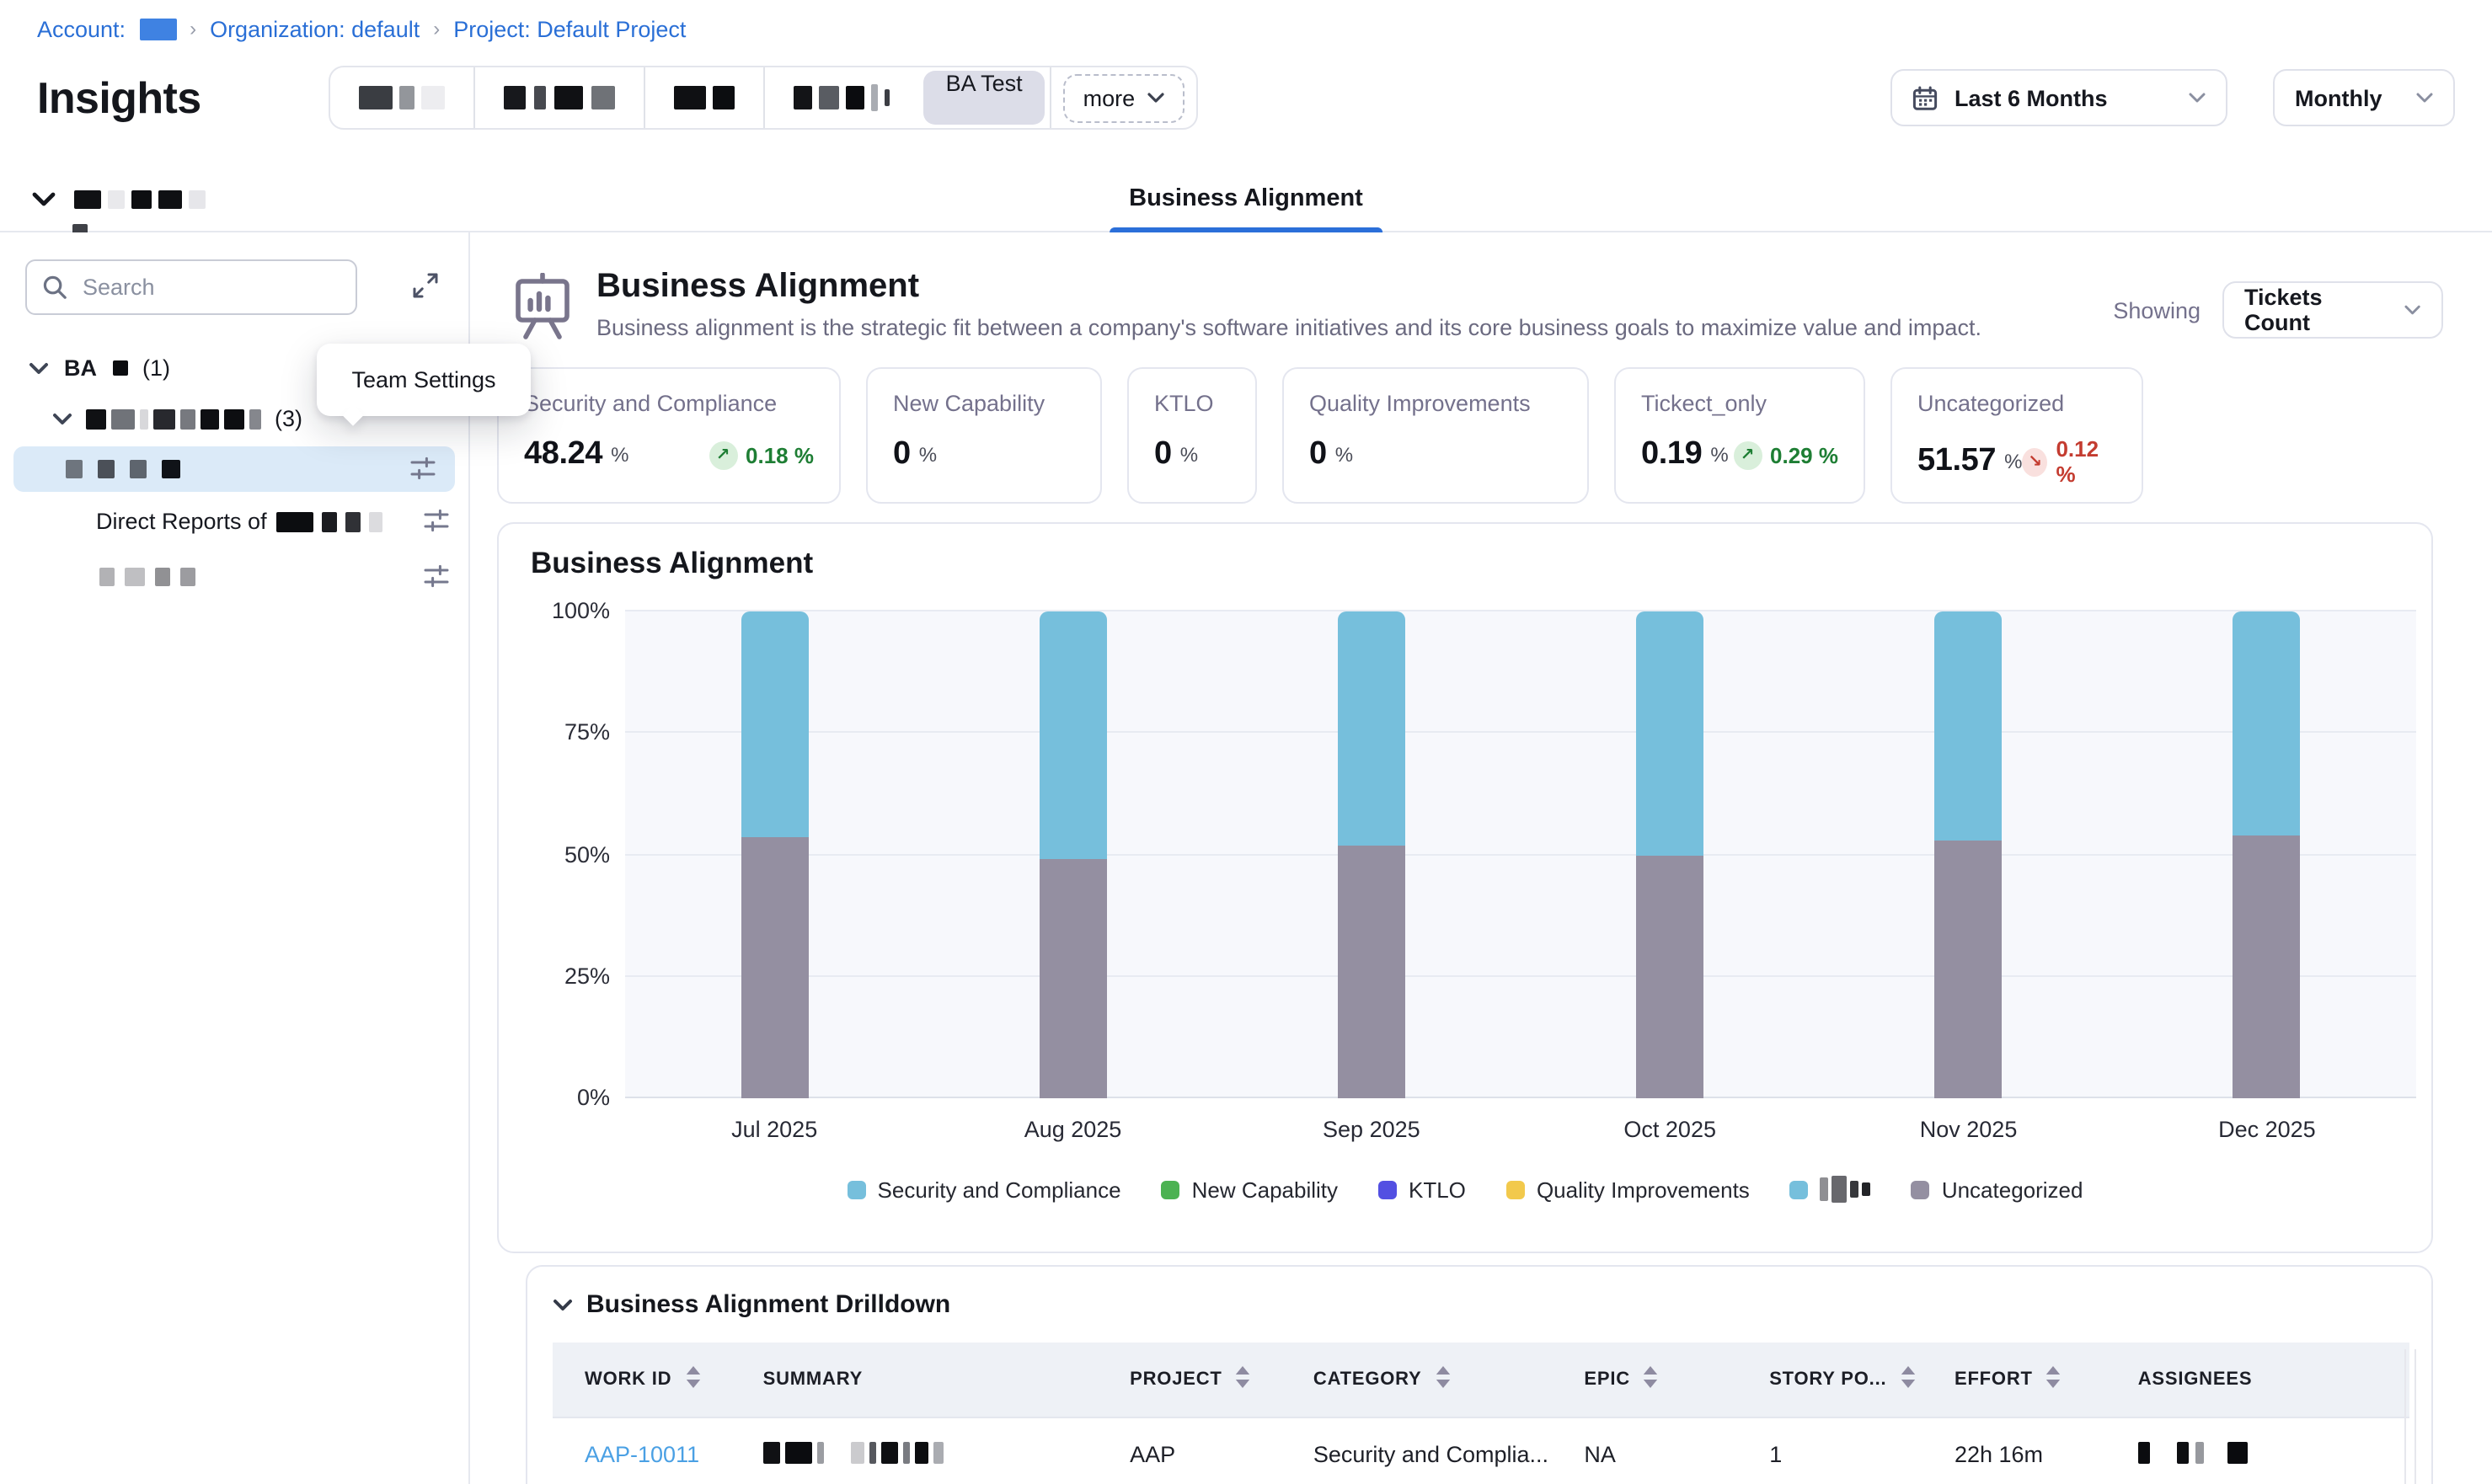  I want to click on legend-item-ktlo: KTLO, so click(1422, 1190).